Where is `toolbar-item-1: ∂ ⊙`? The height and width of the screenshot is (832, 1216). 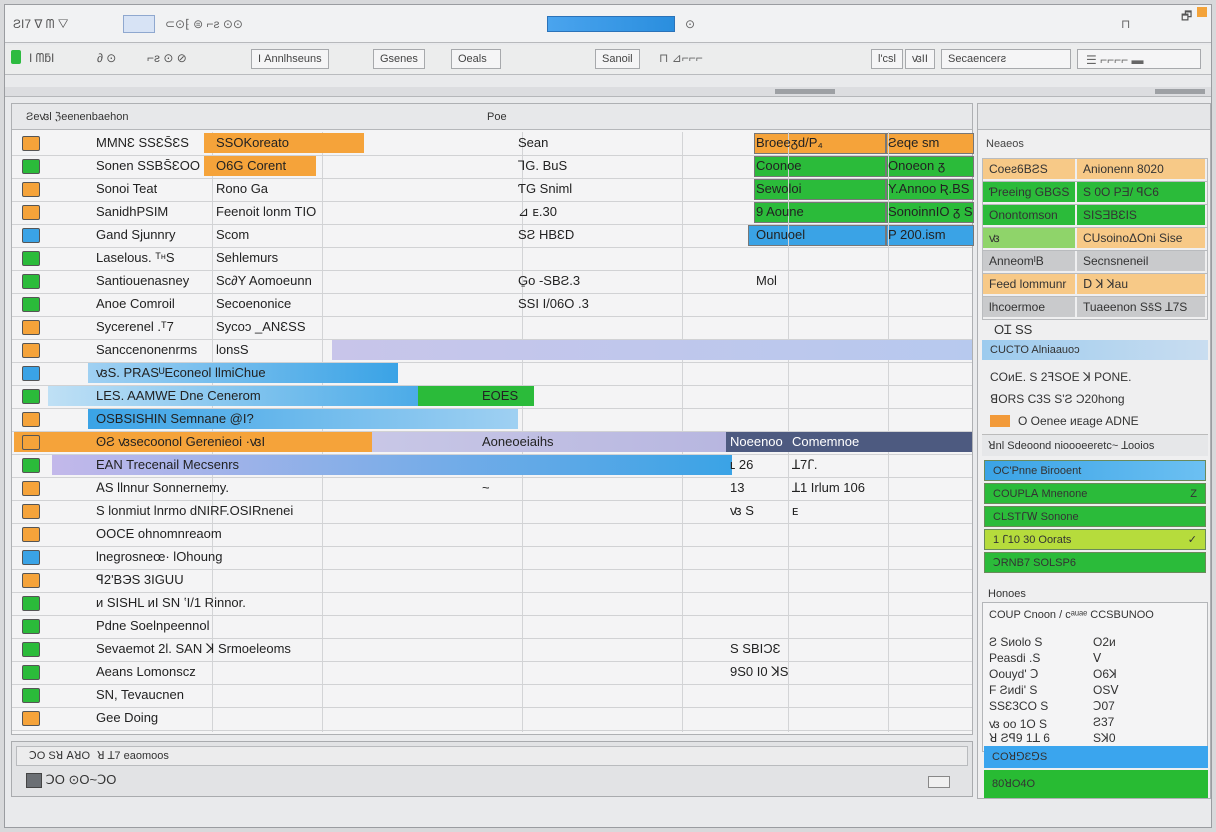 toolbar-item-1: ∂ ⊙ is located at coordinates (107, 58).